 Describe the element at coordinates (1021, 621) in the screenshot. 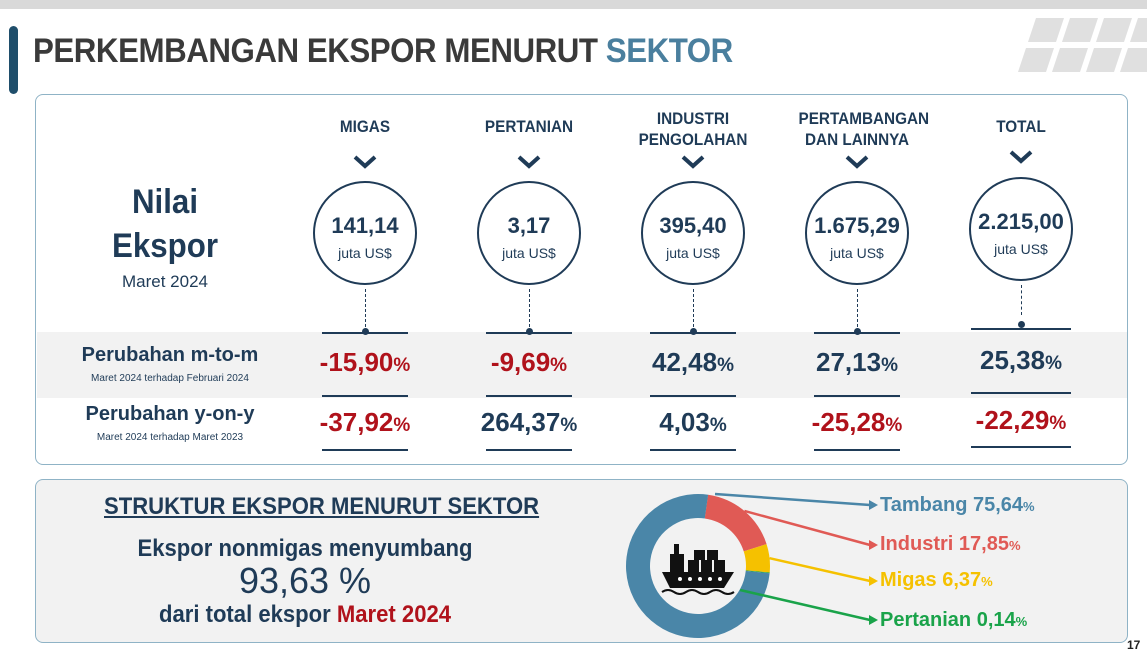

I see `legend-pertanian-pct: %` at that location.